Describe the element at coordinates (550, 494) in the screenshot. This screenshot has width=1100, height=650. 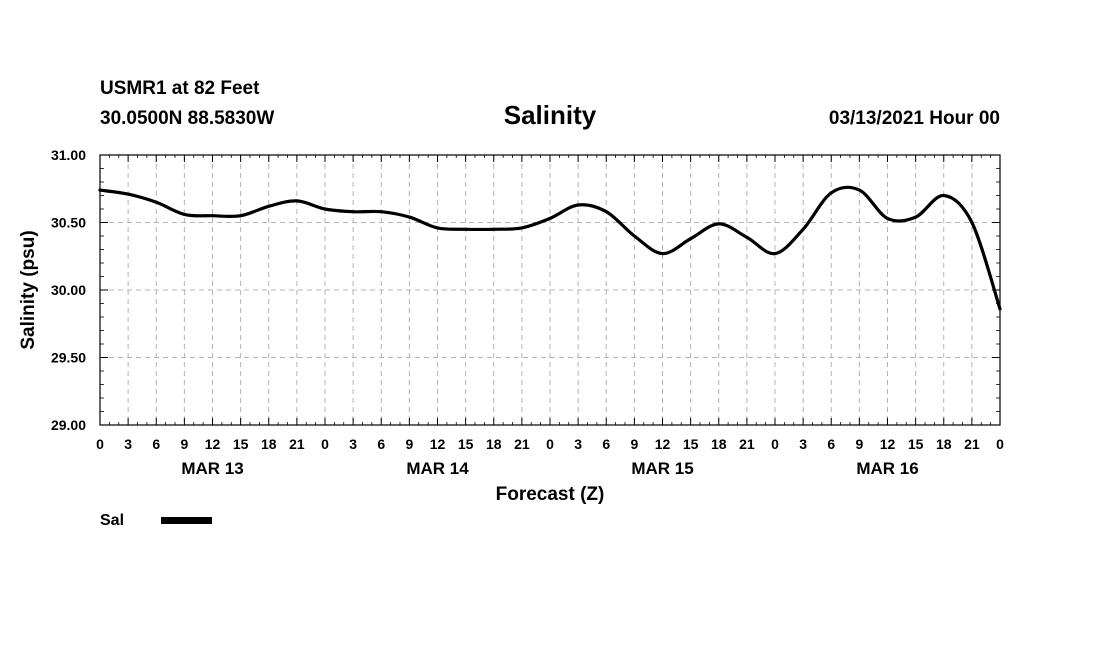
I see `x-axis-label: Forecast (Z)` at that location.